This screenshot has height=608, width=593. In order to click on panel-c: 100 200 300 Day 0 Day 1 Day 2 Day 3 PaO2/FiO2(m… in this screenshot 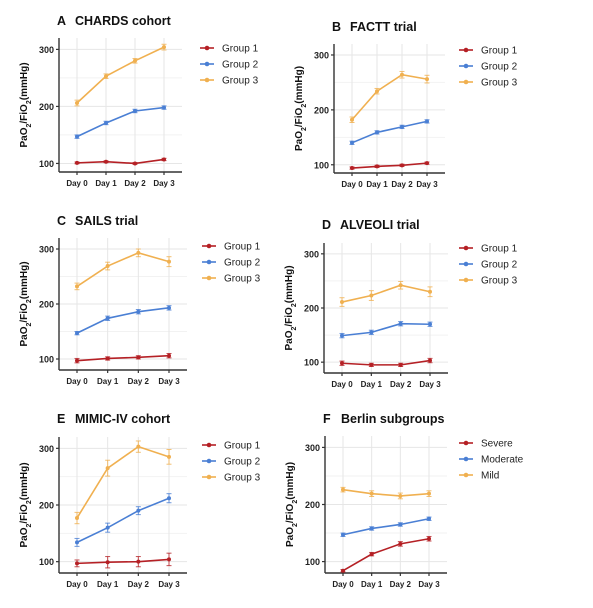, I will do `click(140, 300)`.